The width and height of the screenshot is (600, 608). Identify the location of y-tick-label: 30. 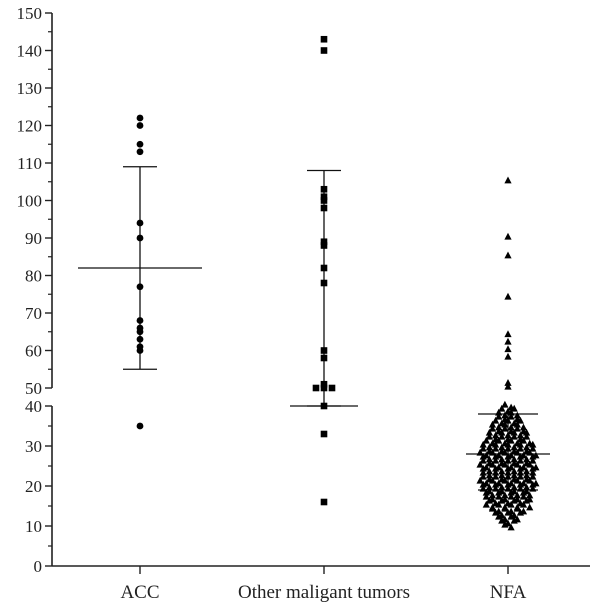
(33, 446).